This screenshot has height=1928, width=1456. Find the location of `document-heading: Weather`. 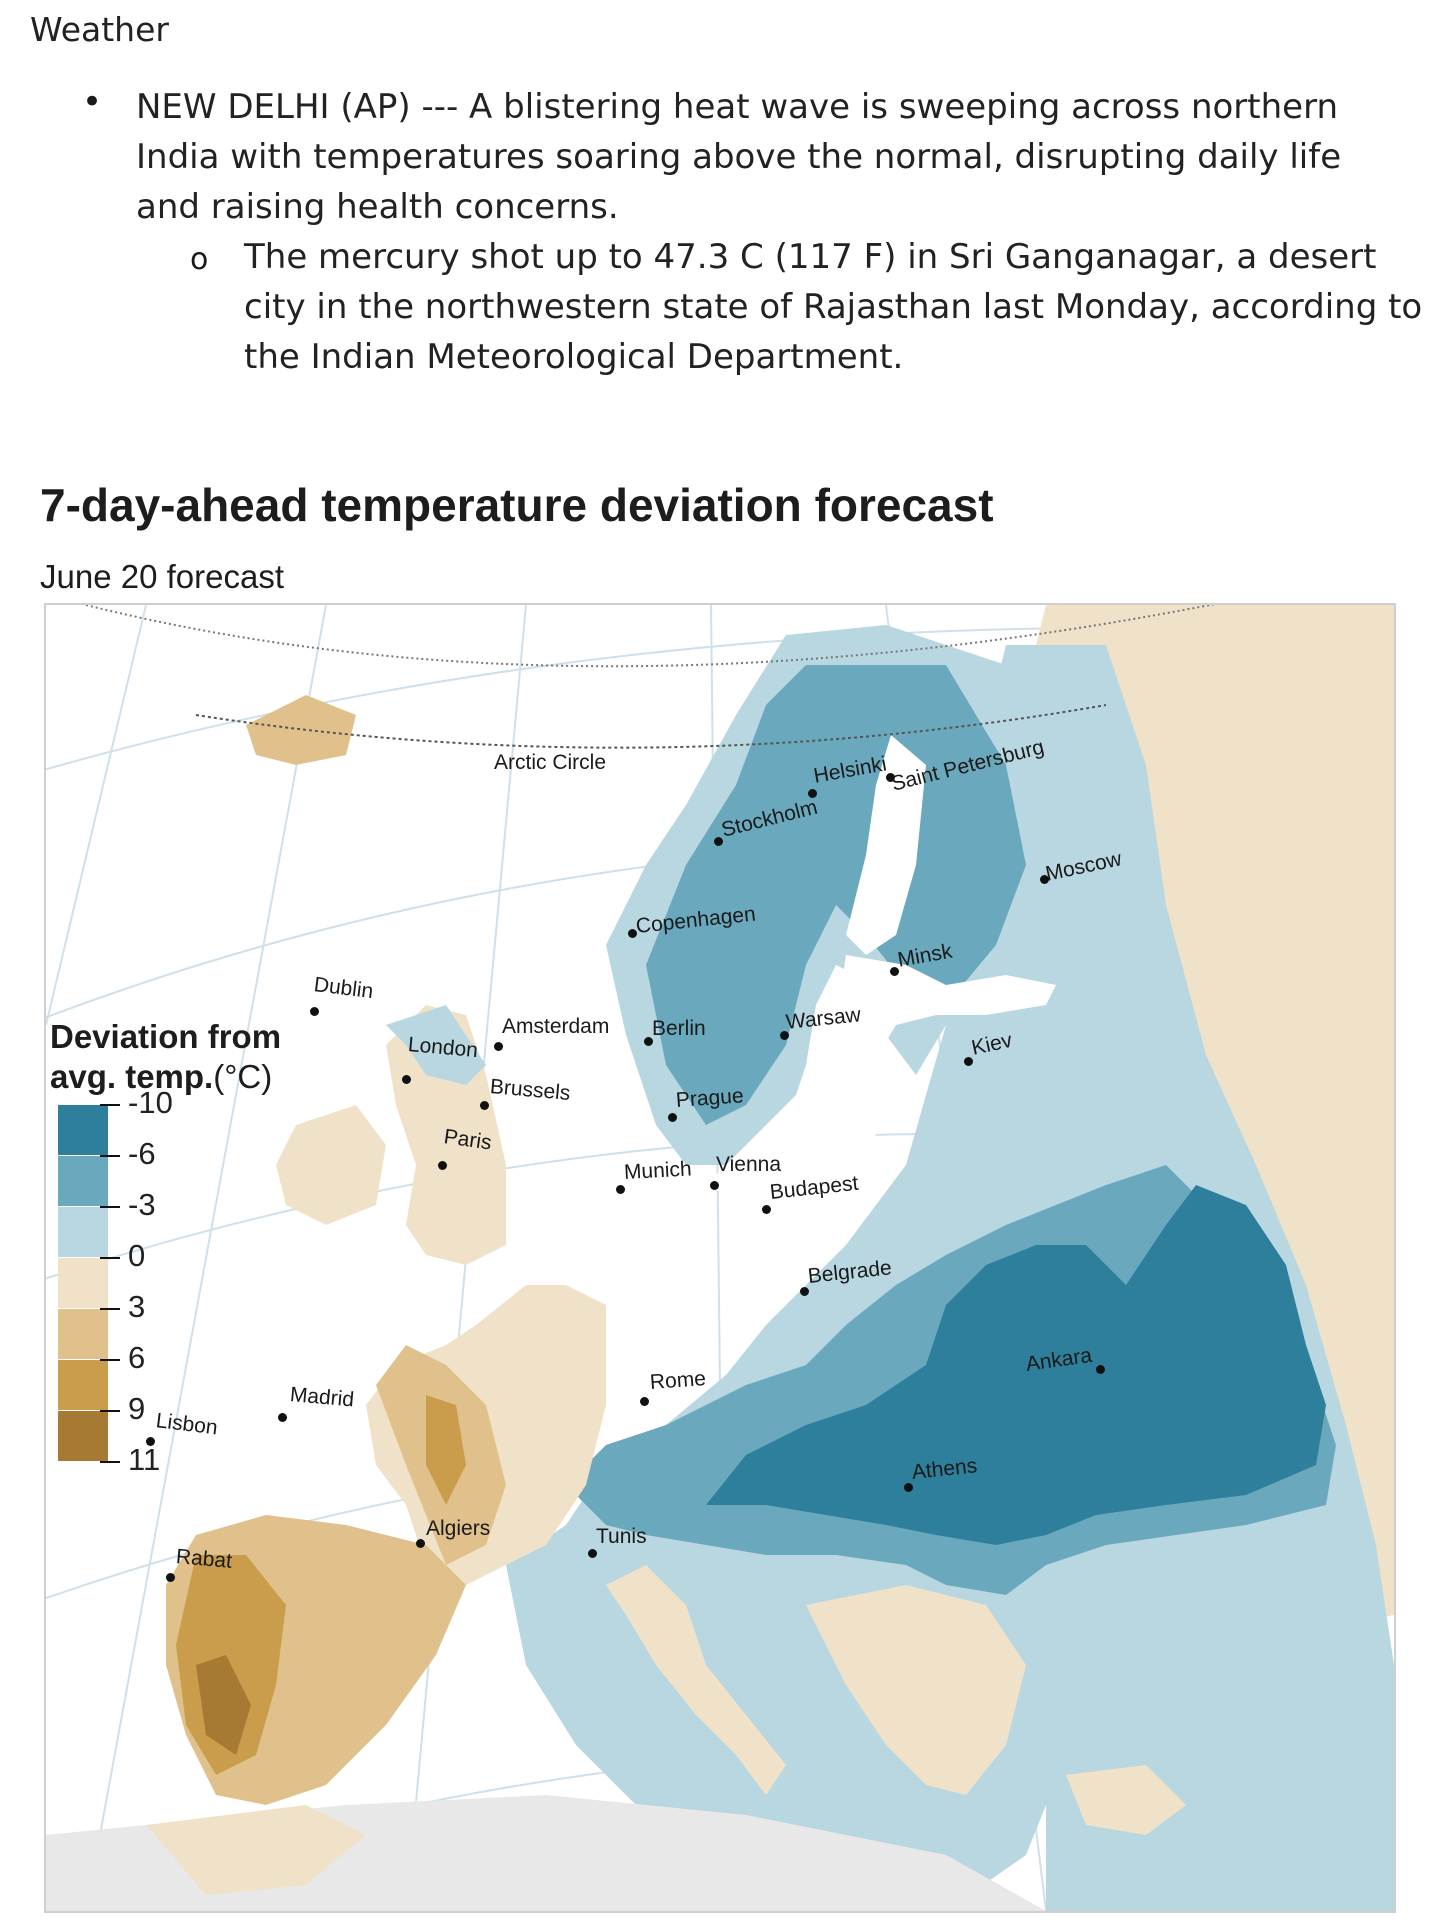

document-heading: Weather is located at coordinates (99, 29).